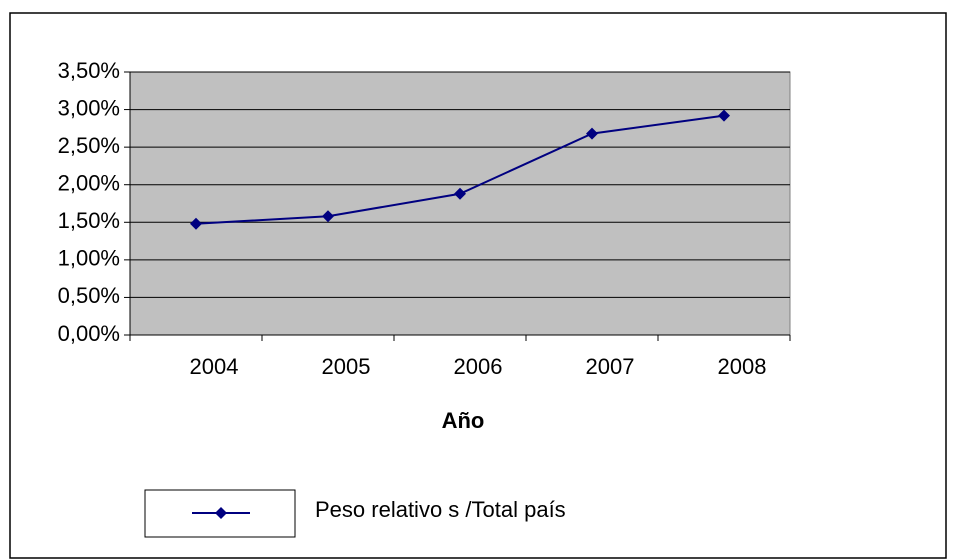 Image resolution: width=956 pixels, height=559 pixels. Describe the element at coordinates (214, 366) in the screenshot. I see `x-tick-label: 2004` at that location.